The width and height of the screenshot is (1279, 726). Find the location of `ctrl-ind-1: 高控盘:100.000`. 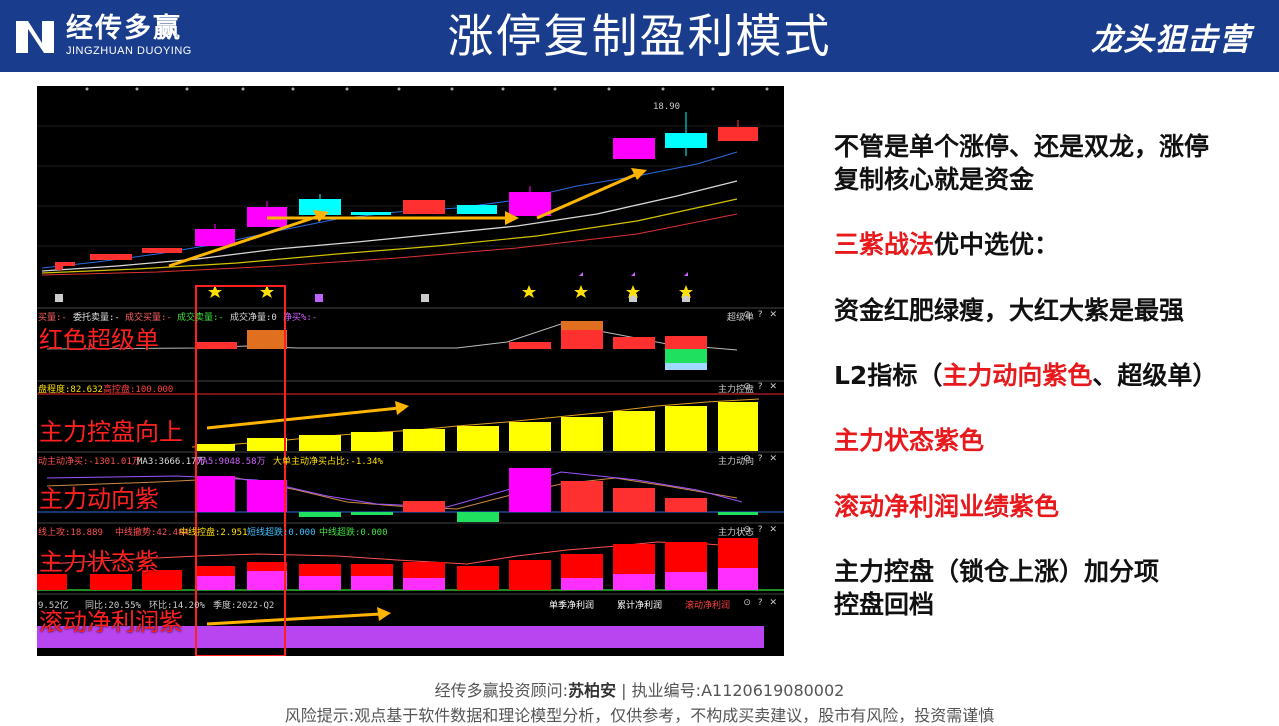

ctrl-ind-1: 高控盘:100.000 is located at coordinates (138, 390).